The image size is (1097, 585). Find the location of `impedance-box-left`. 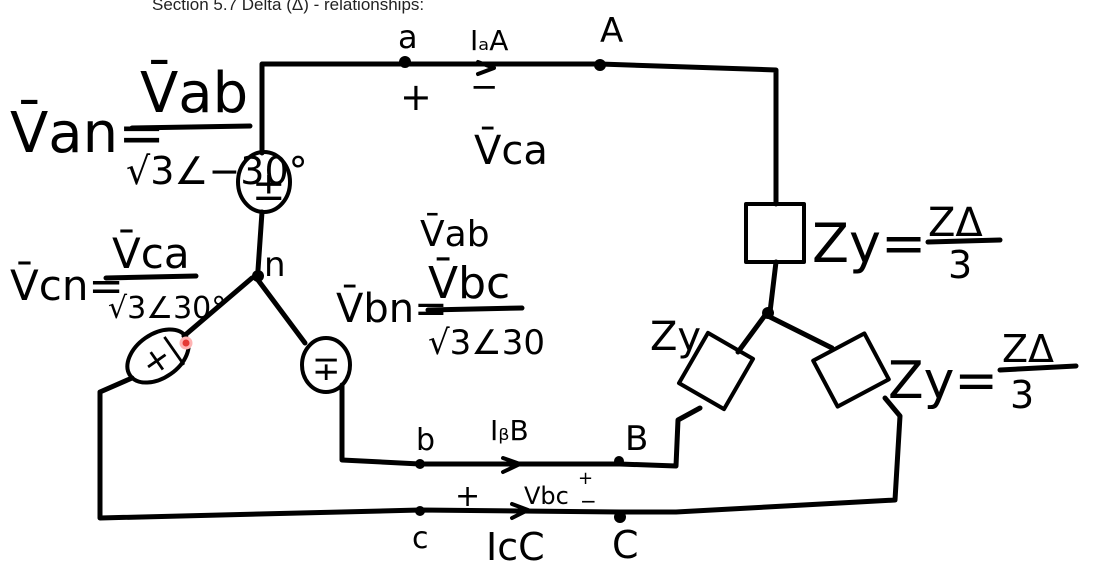

impedance-box-left is located at coordinates (716, 371).